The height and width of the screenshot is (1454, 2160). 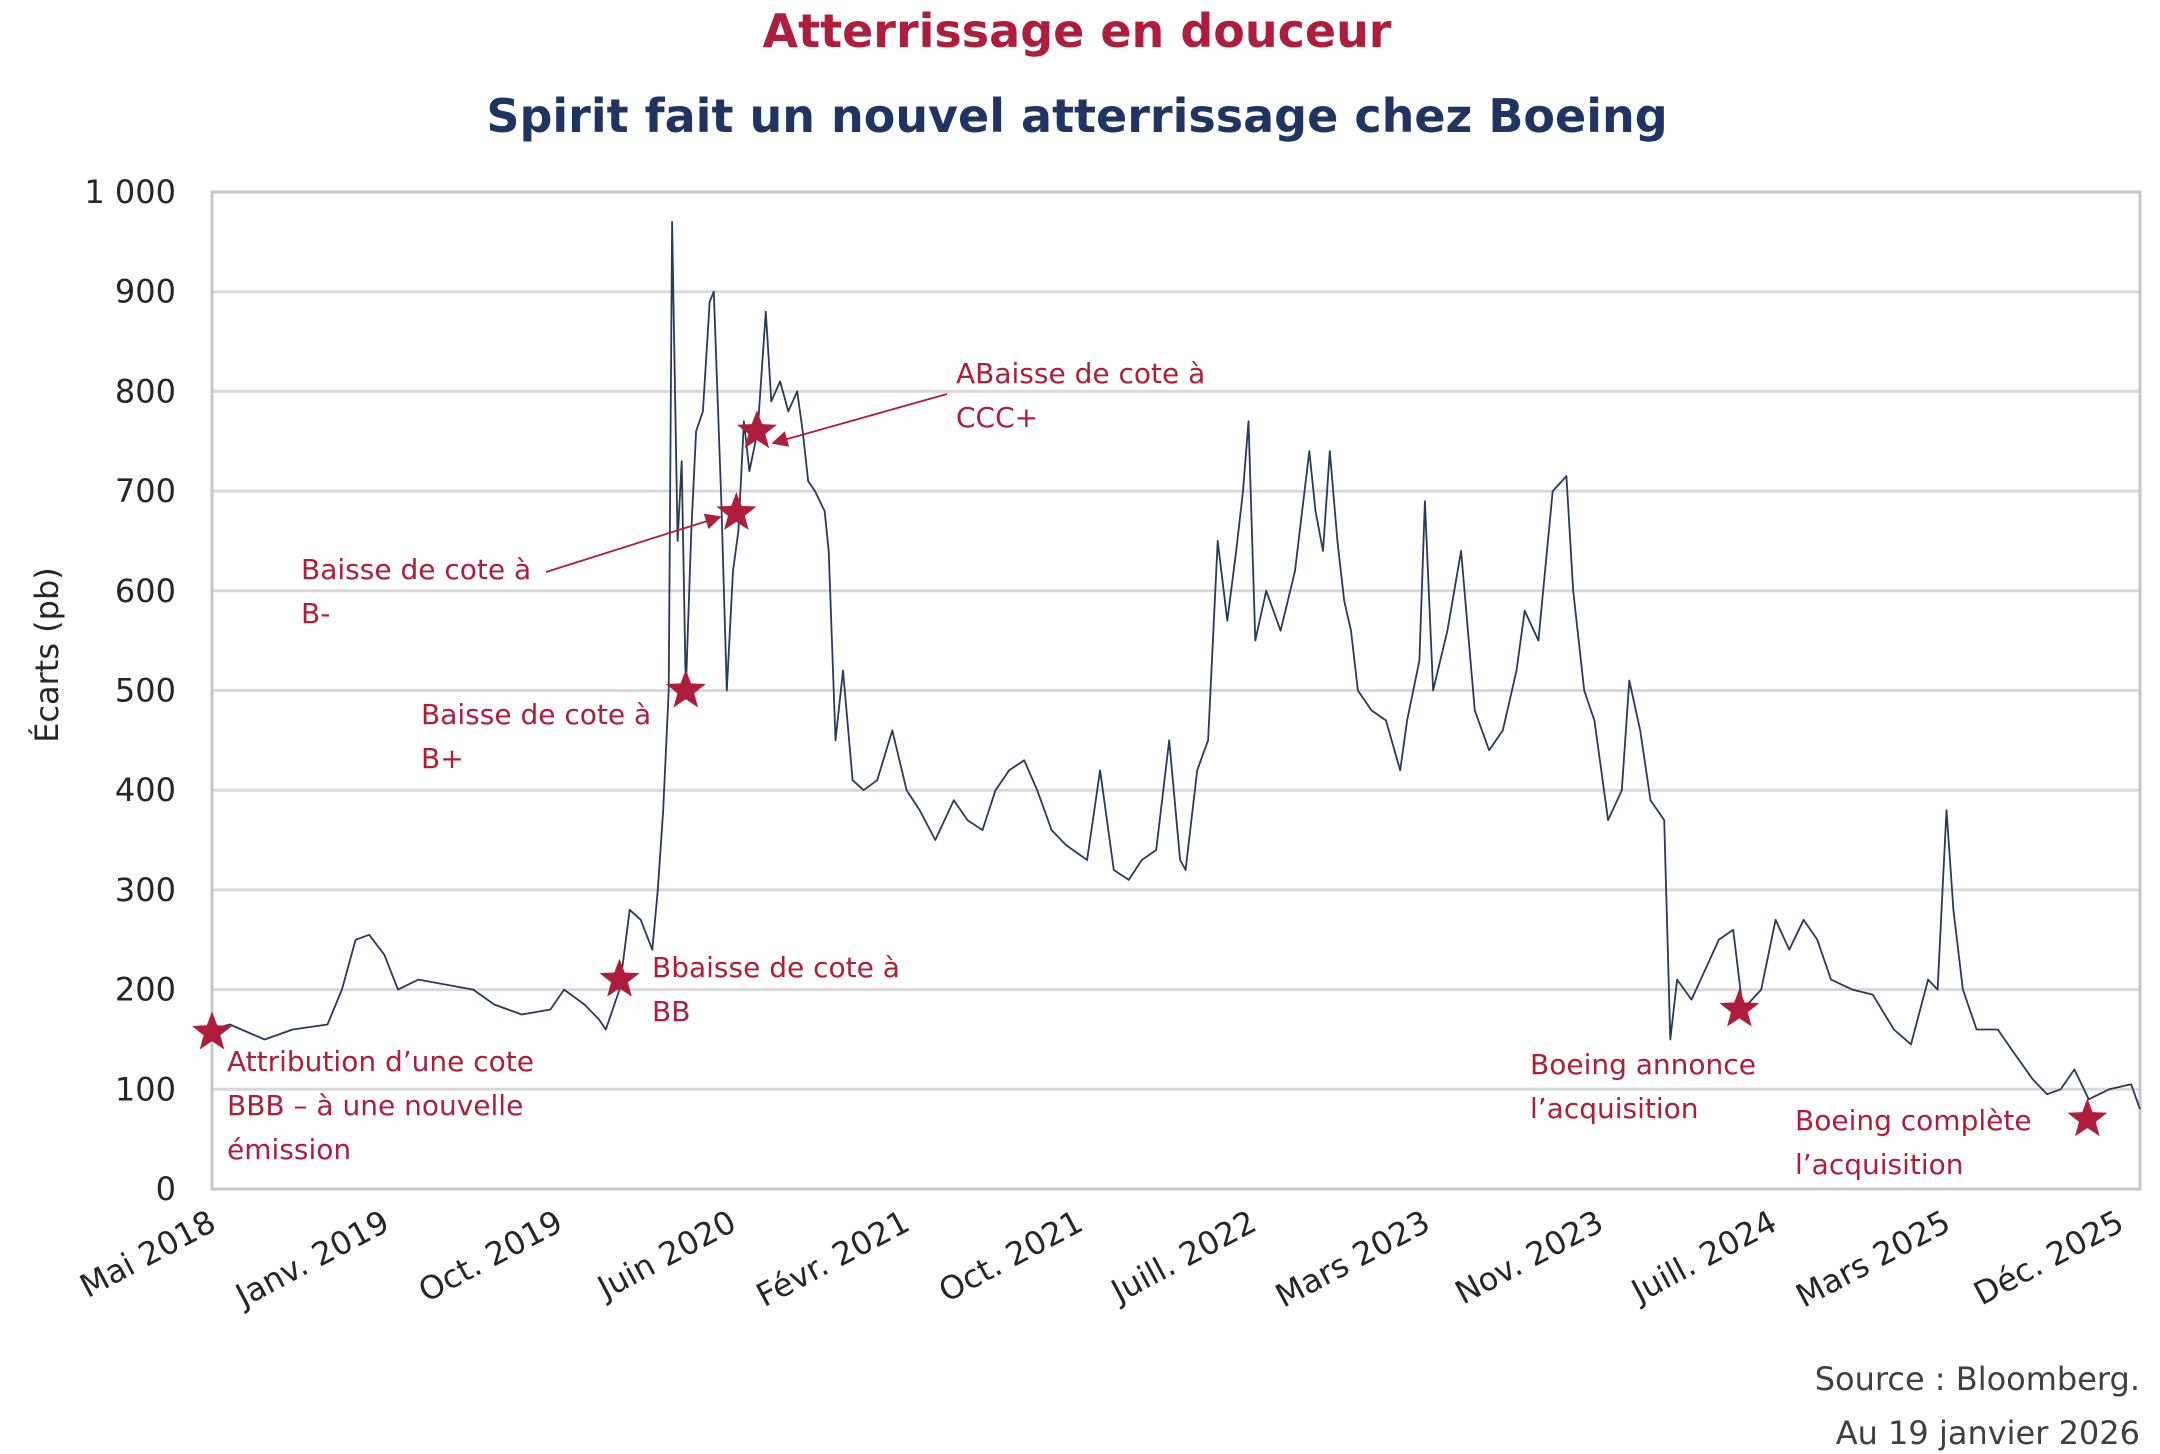 I want to click on y-tick-labels: 0 100 200 300 400 500 600 700 800 900 1 000, so click(x=130, y=690).